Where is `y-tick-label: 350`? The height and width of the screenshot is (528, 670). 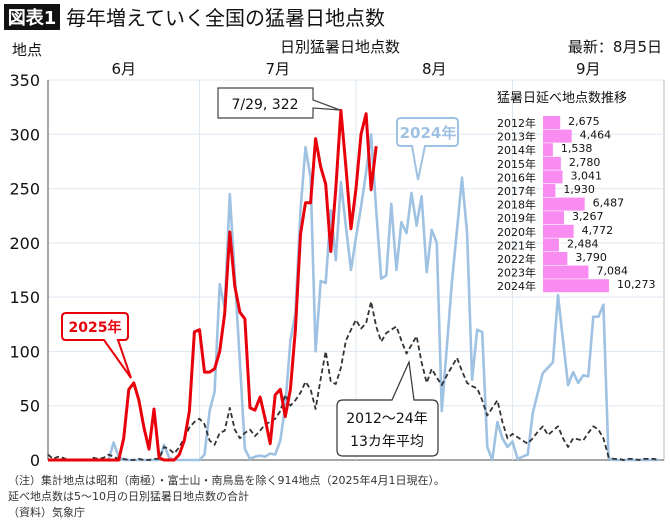
y-tick-label: 350 is located at coordinates (24, 80).